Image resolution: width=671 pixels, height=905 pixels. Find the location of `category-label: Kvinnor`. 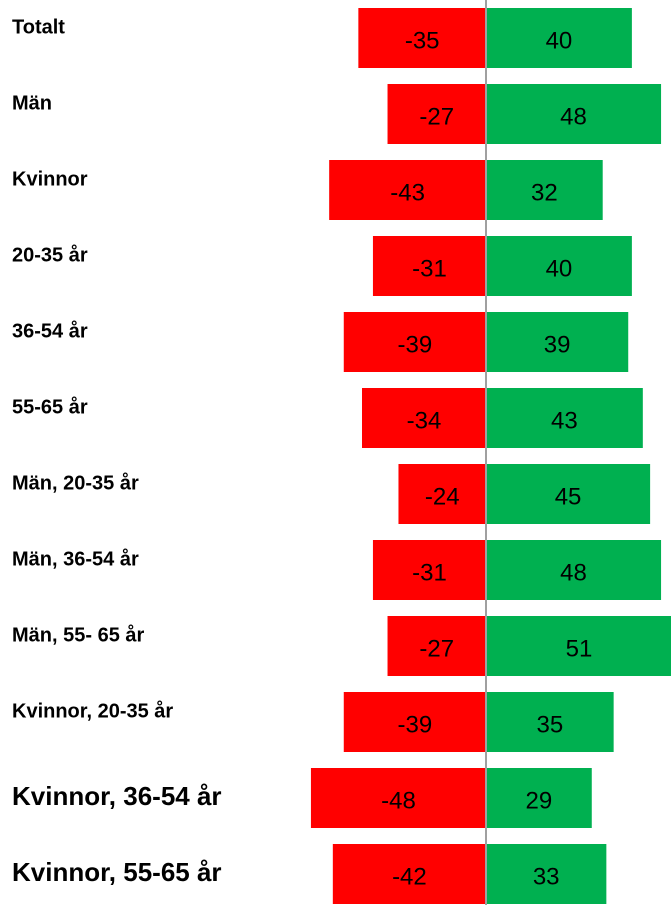

category-label: Kvinnor is located at coordinates (50, 179).